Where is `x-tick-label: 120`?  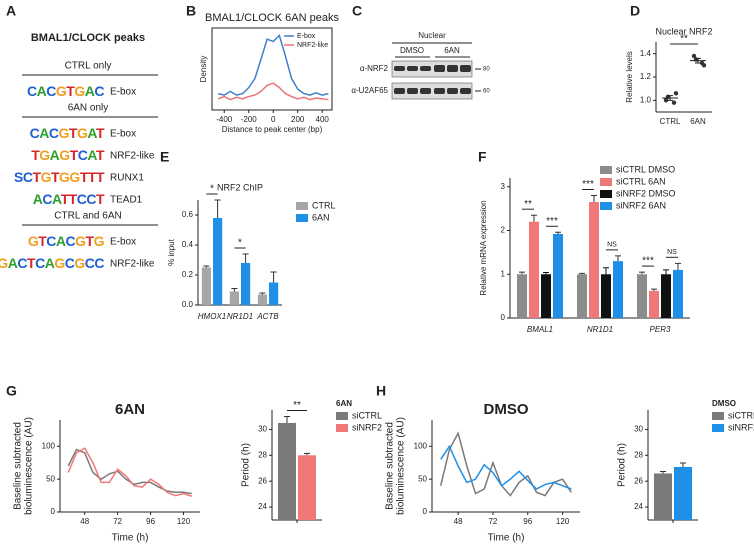
x-tick-label: 120 is located at coordinates (563, 521).